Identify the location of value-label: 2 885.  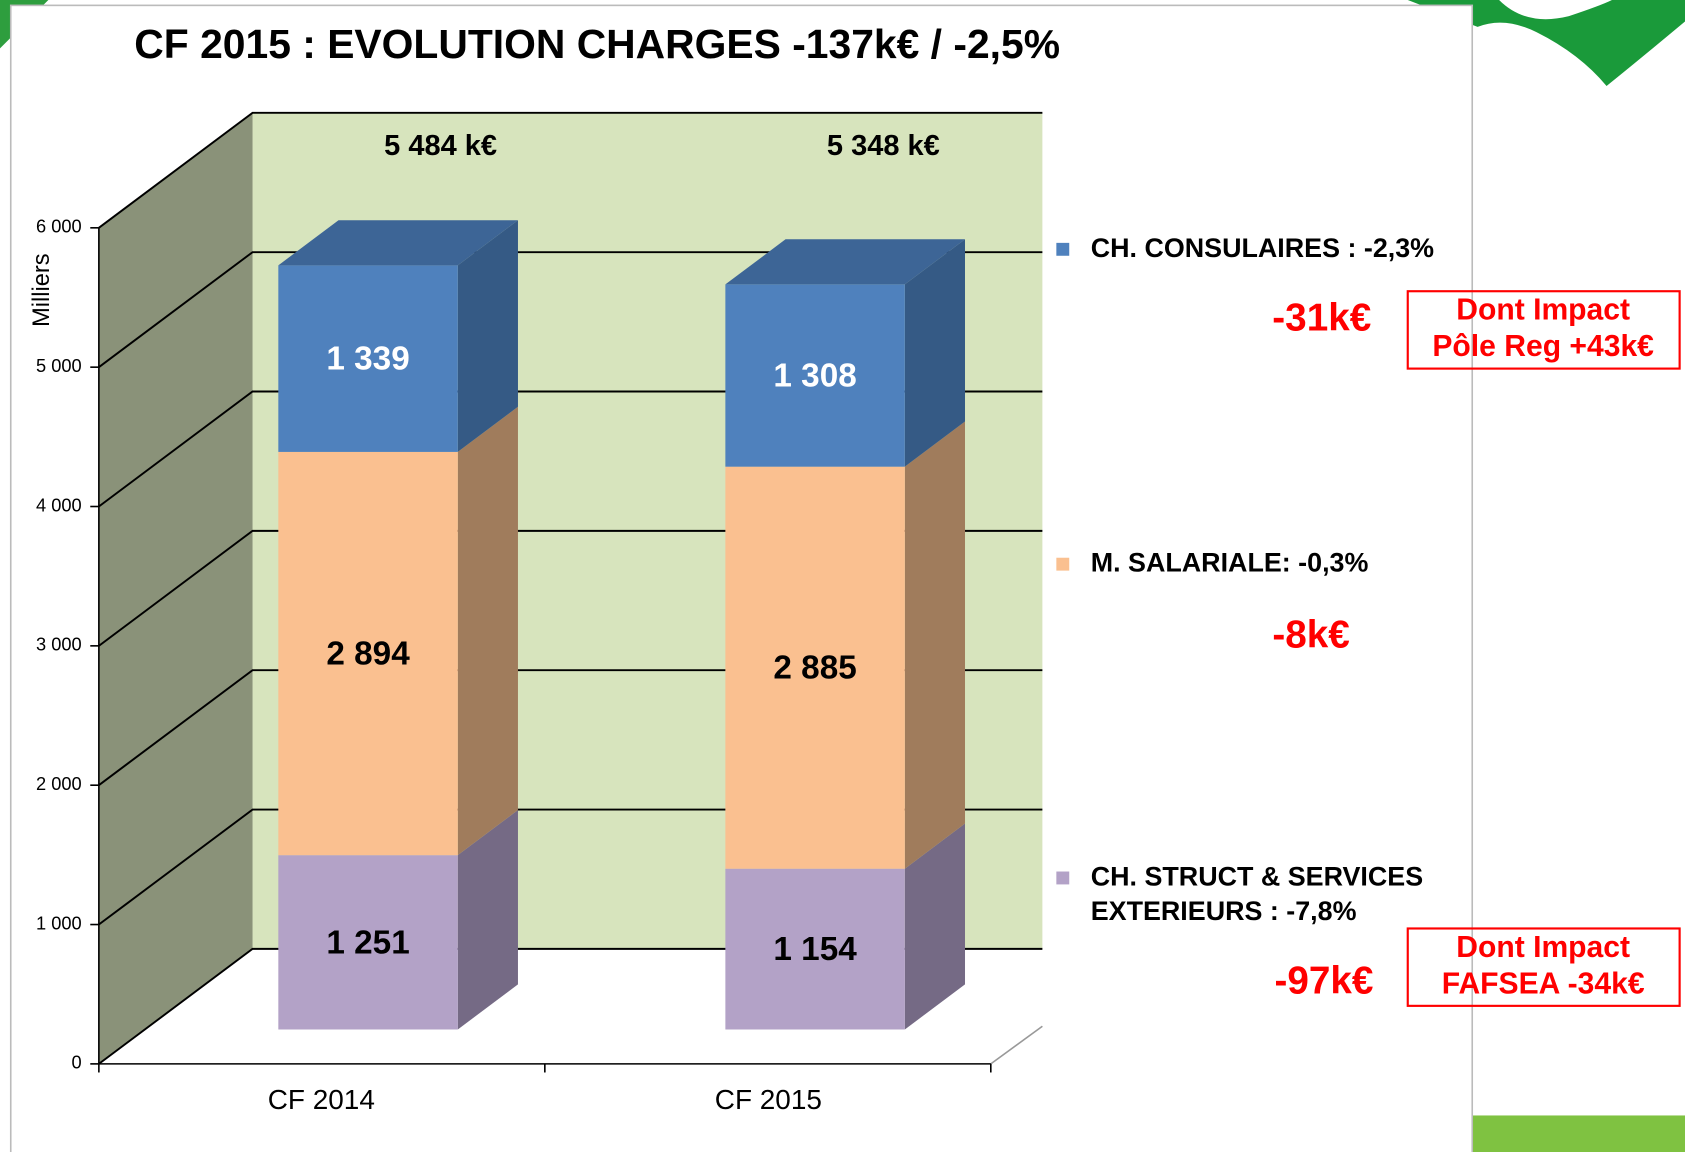
(814, 668).